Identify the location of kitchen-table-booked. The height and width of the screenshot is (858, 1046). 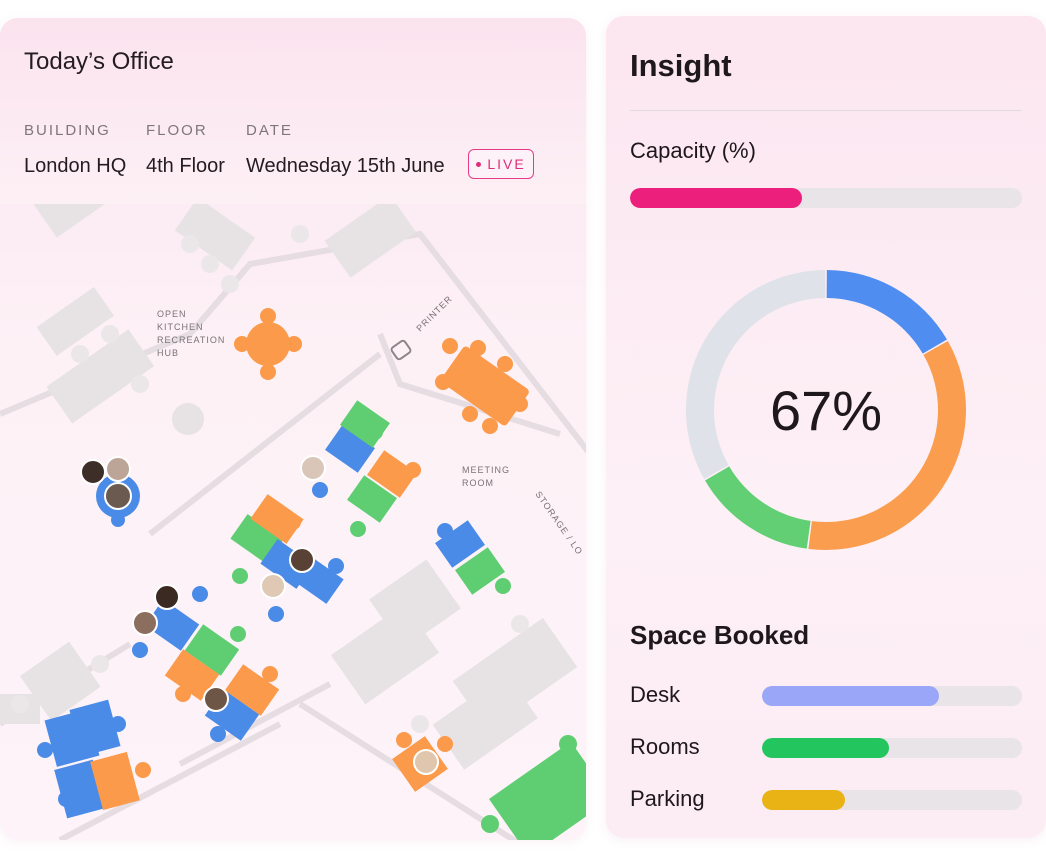
(268, 344).